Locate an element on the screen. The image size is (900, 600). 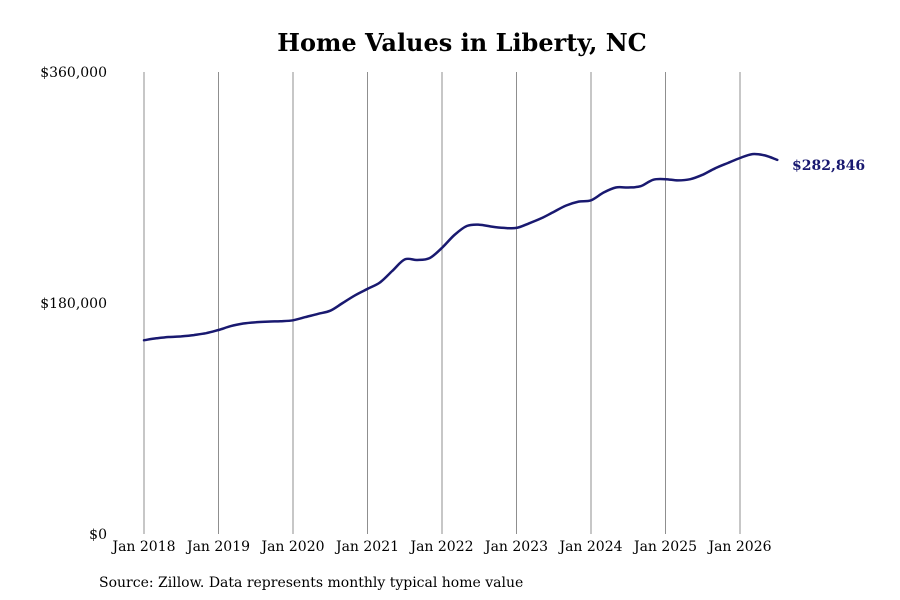
x-tick-label: Jan 2026 is located at coordinates (738, 547).